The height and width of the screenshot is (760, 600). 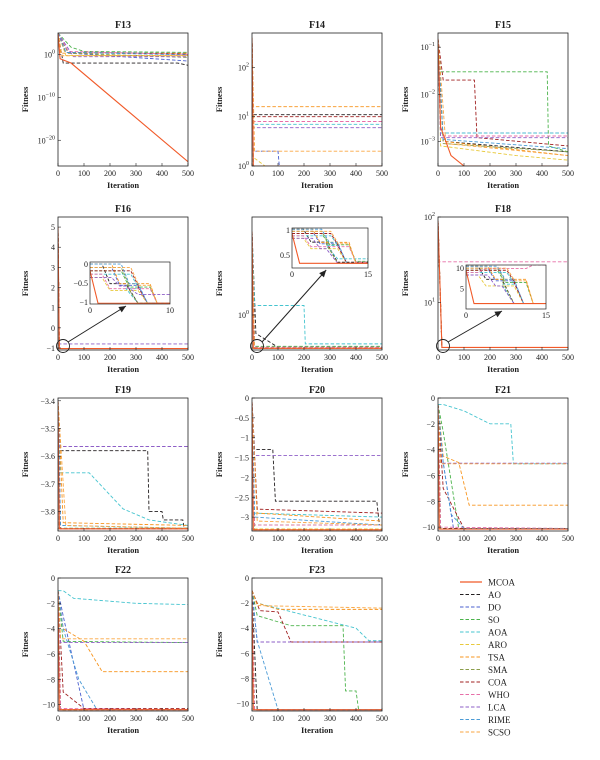 I want to click on y-tick-label: −4, so click(x=50, y=629).